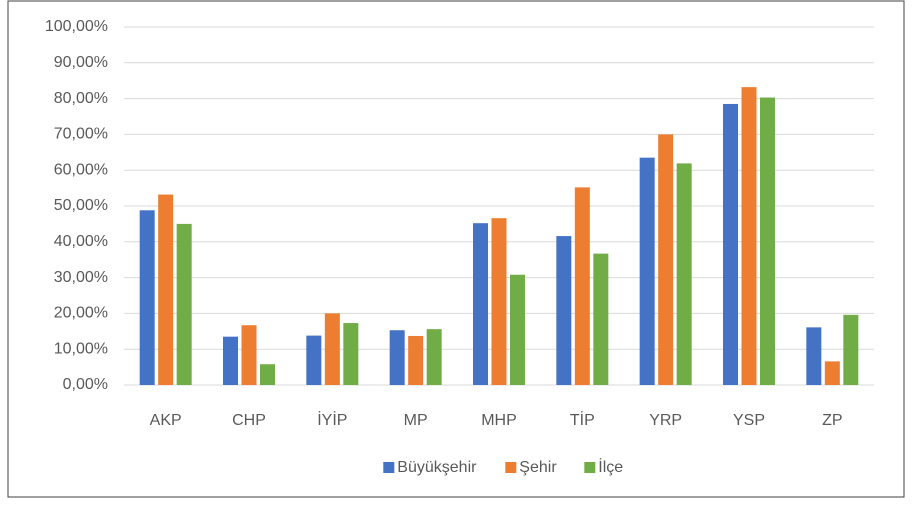 Image resolution: width=913 pixels, height=509 pixels. I want to click on x-tick-label: İYİP, so click(332, 419).